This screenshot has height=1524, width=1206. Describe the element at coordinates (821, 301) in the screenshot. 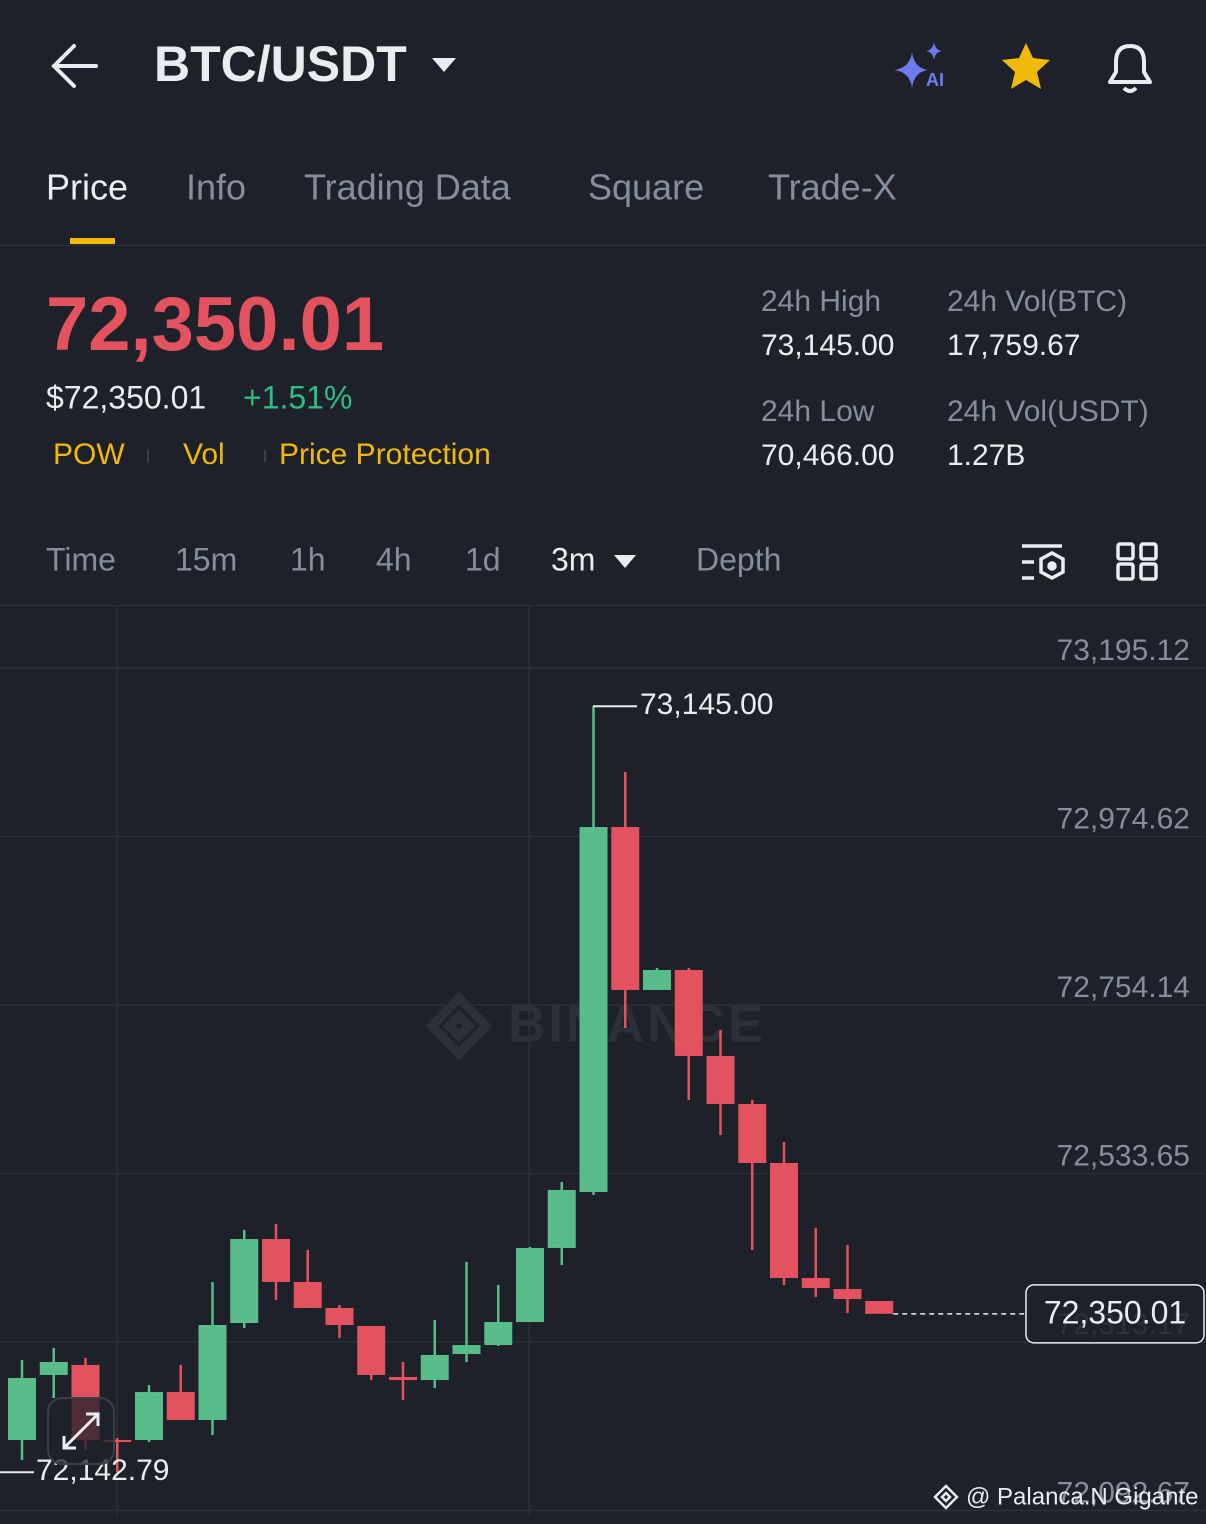

I see `stat-label: 24h High` at that location.